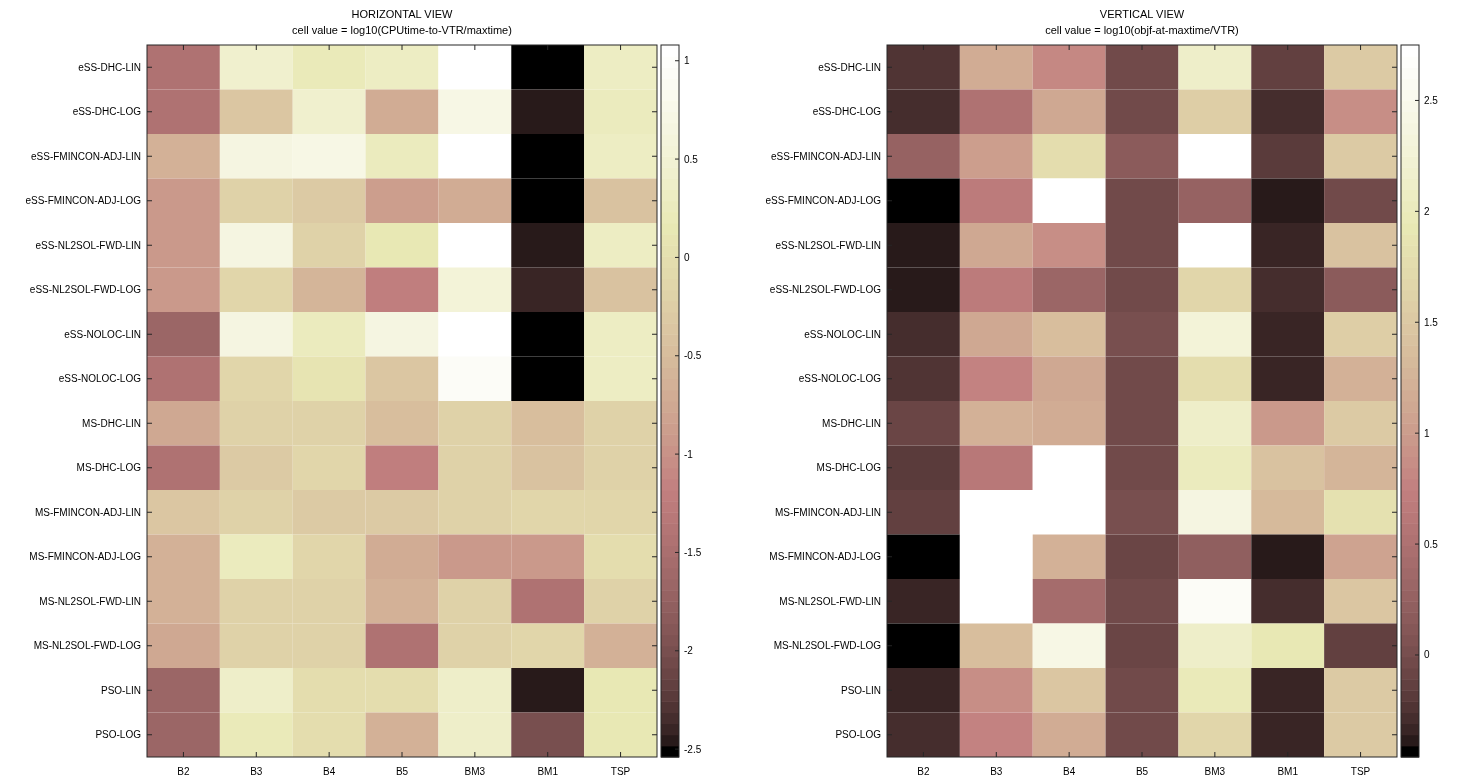 This screenshot has width=1465, height=778. What do you see at coordinates (1427, 211) in the screenshot?
I see `color-bar-label: 2` at bounding box center [1427, 211].